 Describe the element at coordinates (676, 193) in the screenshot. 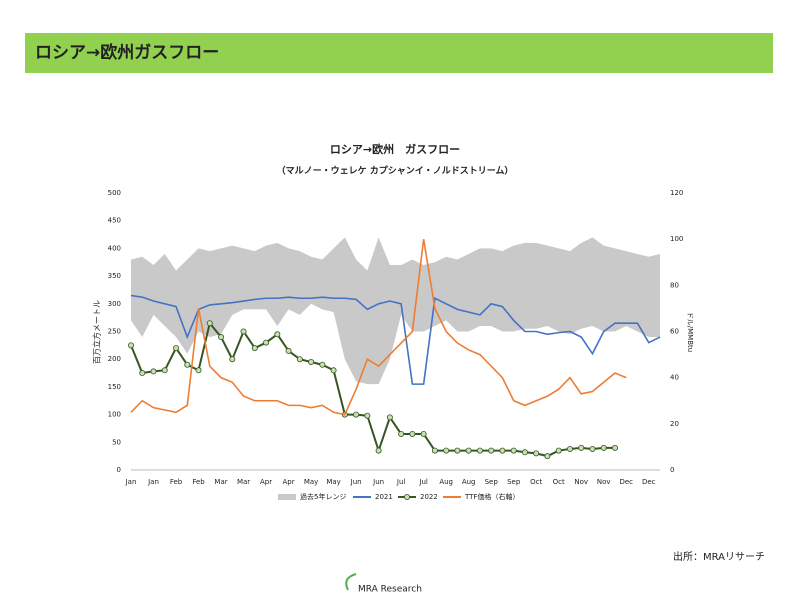

I see `y2-tick-label: 120` at that location.